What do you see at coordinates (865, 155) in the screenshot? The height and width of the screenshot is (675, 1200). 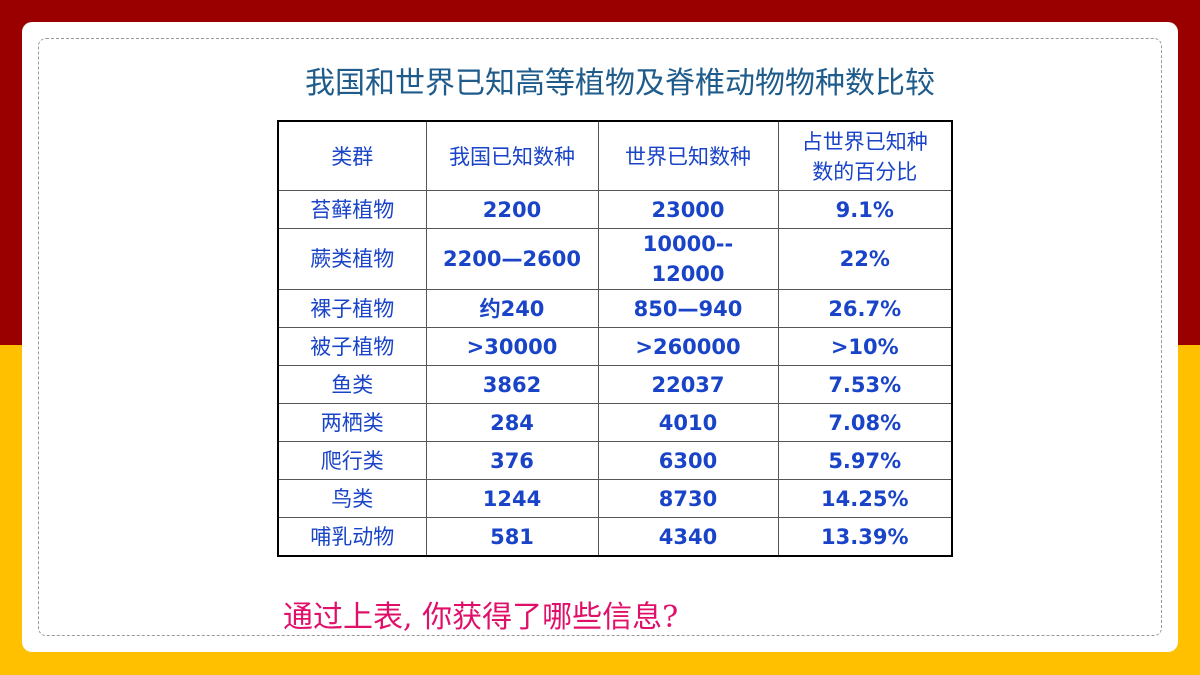 I see `header-cell: 占世界已知种数的百分比` at bounding box center [865, 155].